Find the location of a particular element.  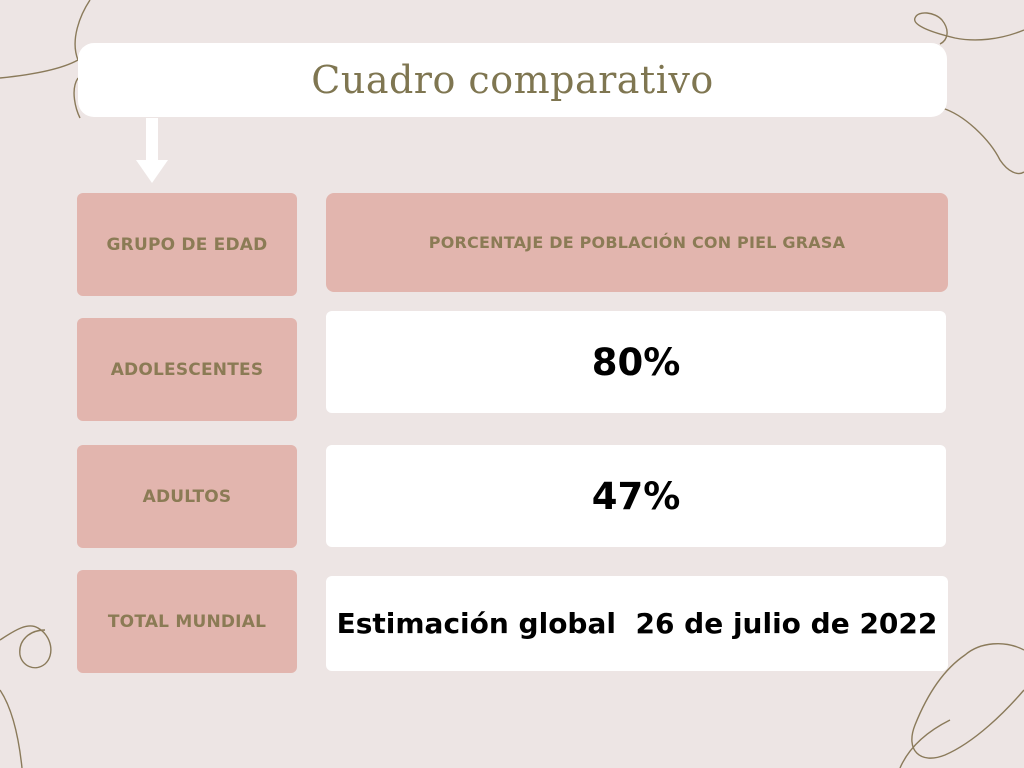

row-value-cell: 80% is located at coordinates (636, 362).